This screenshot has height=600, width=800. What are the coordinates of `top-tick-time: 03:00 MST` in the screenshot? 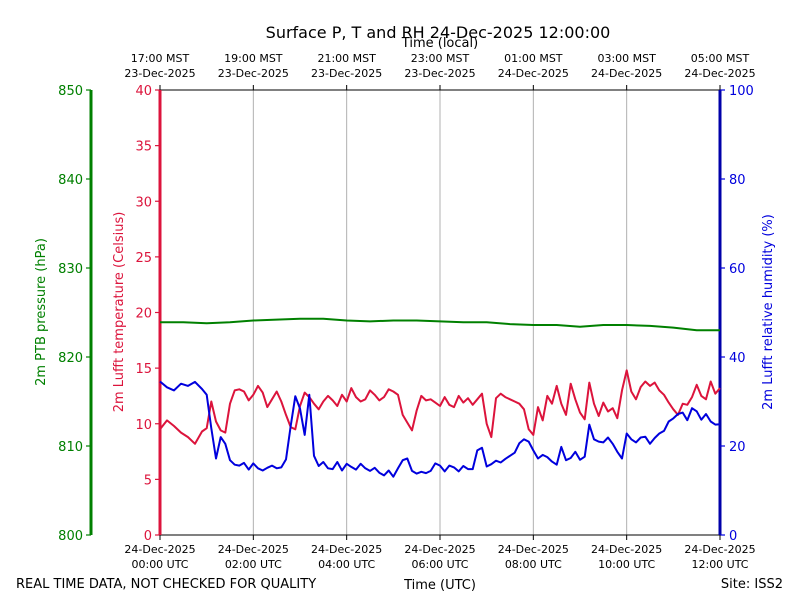 It's located at (626, 58).